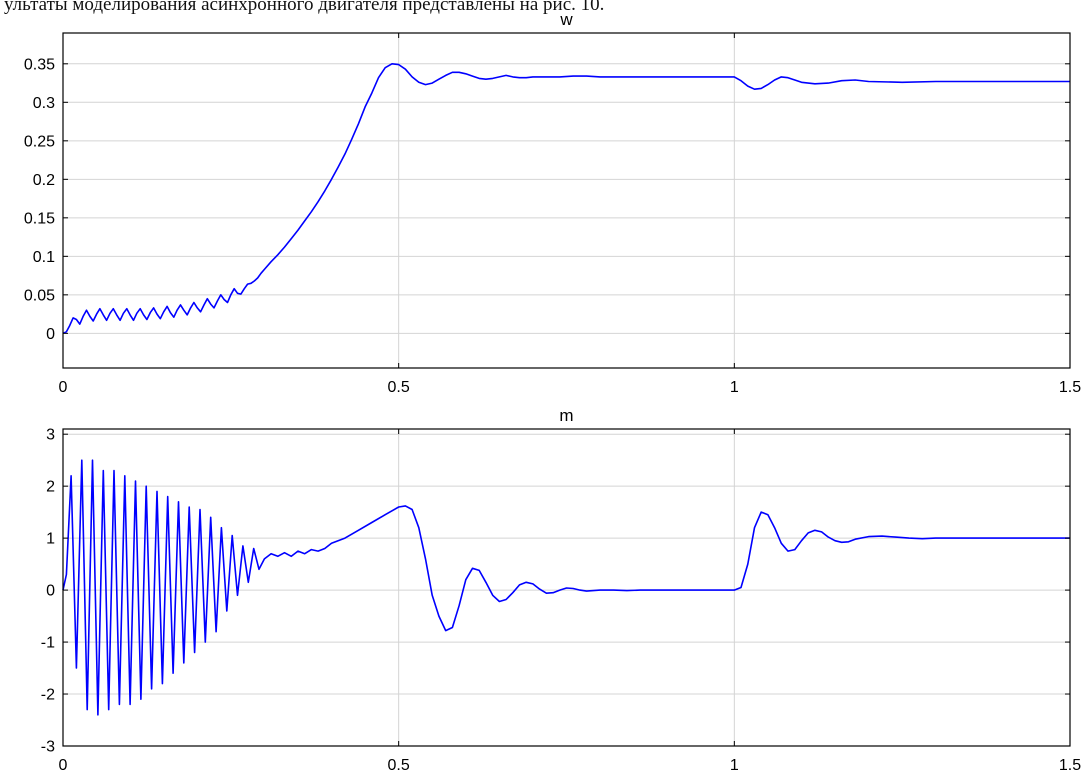 The height and width of the screenshot is (776, 1089). What do you see at coordinates (734, 765) in the screenshot?
I see `x-tick-label: 1` at bounding box center [734, 765].